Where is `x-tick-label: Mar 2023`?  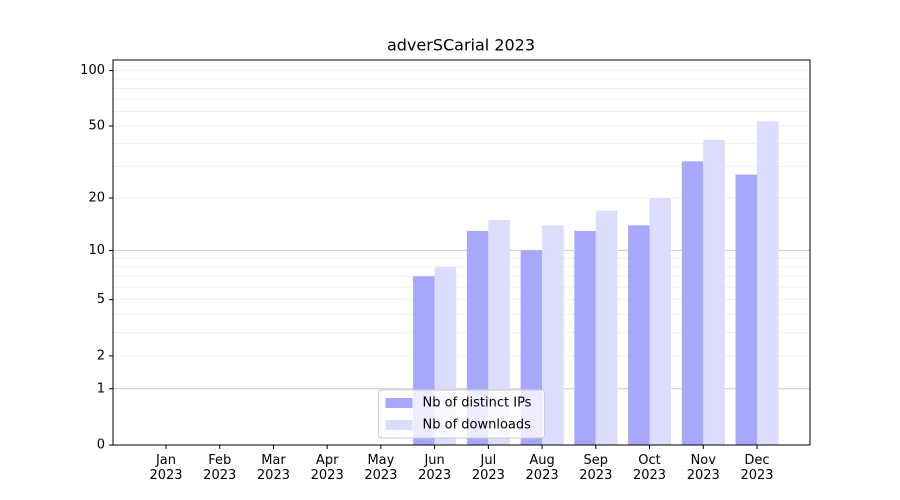
x-tick-label: Mar 2023 is located at coordinates (273, 468).